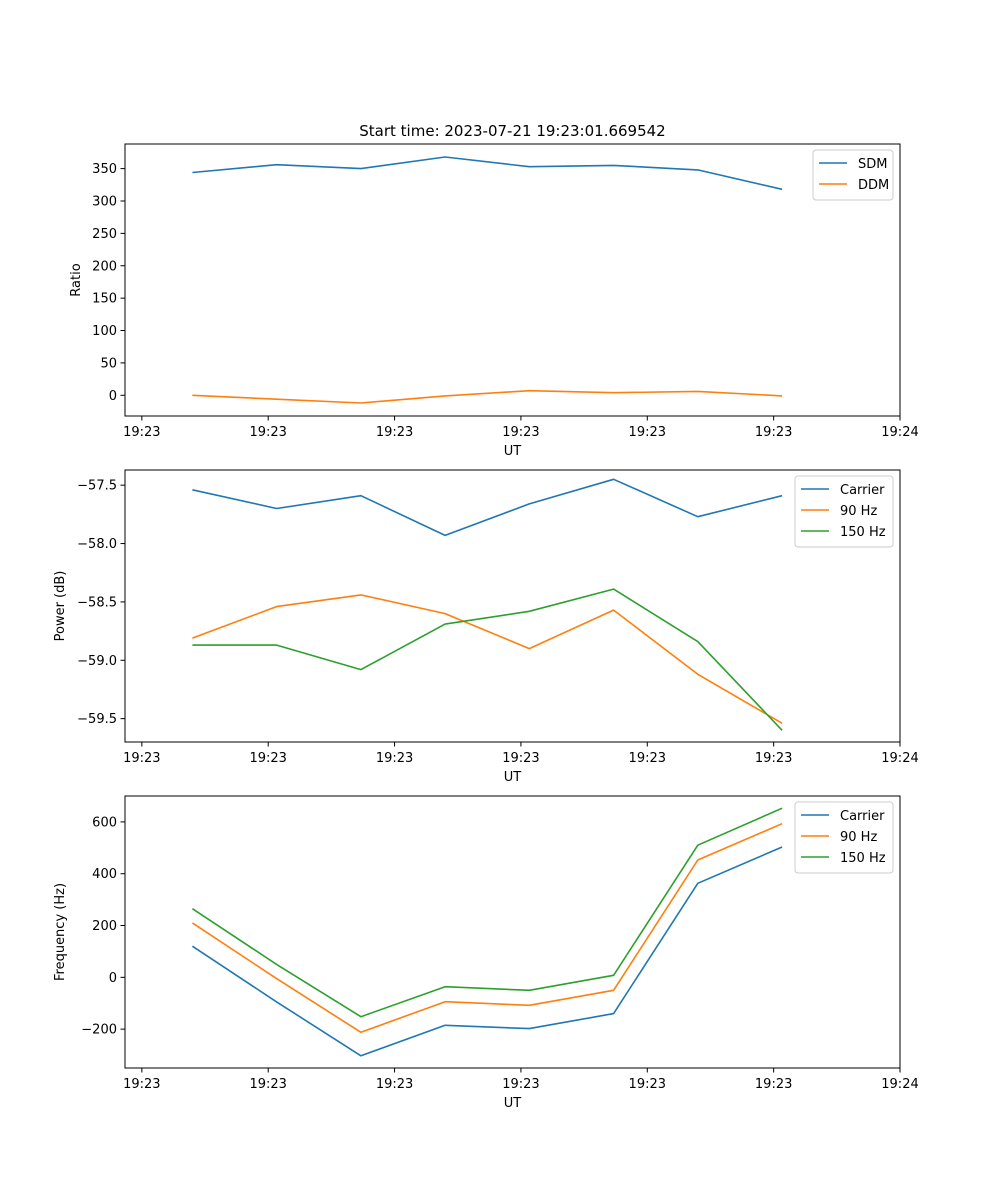 The width and height of the screenshot is (1000, 1200). I want to click on y-axis-label: Frequency (Hz), so click(60, 932).